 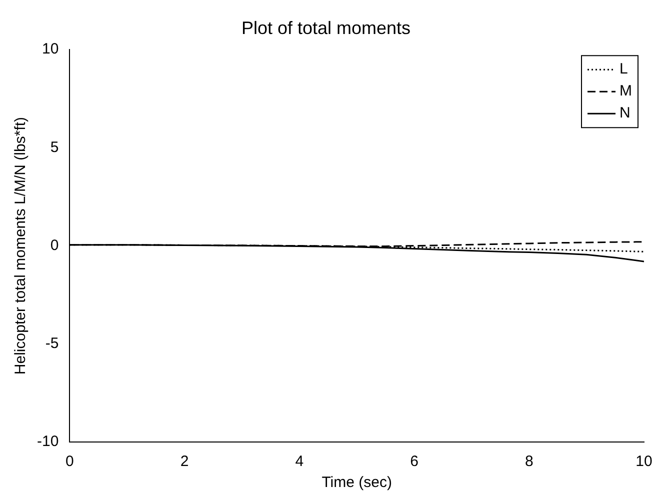 I want to click on y-tick-label: -5, so click(x=52, y=343).